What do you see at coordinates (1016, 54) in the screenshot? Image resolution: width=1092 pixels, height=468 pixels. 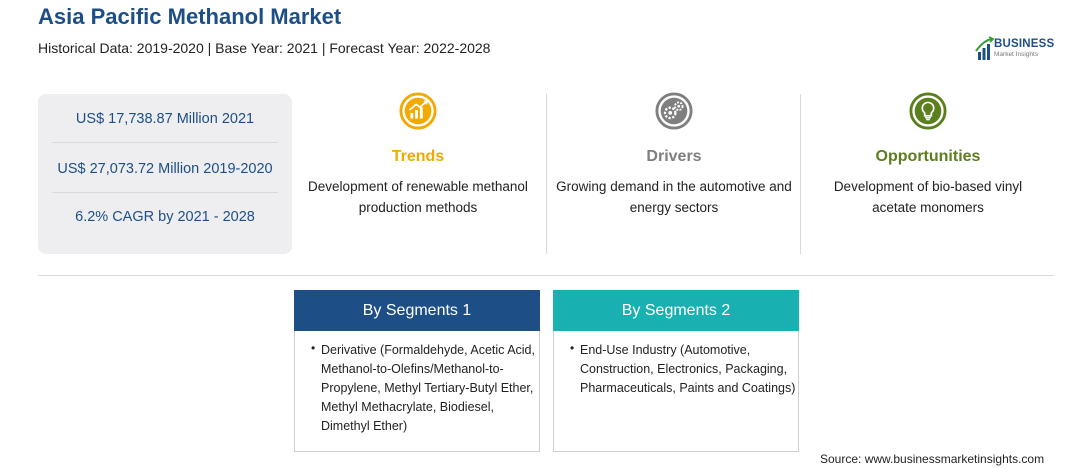 I see `logo-tagline: Market Insights` at bounding box center [1016, 54].